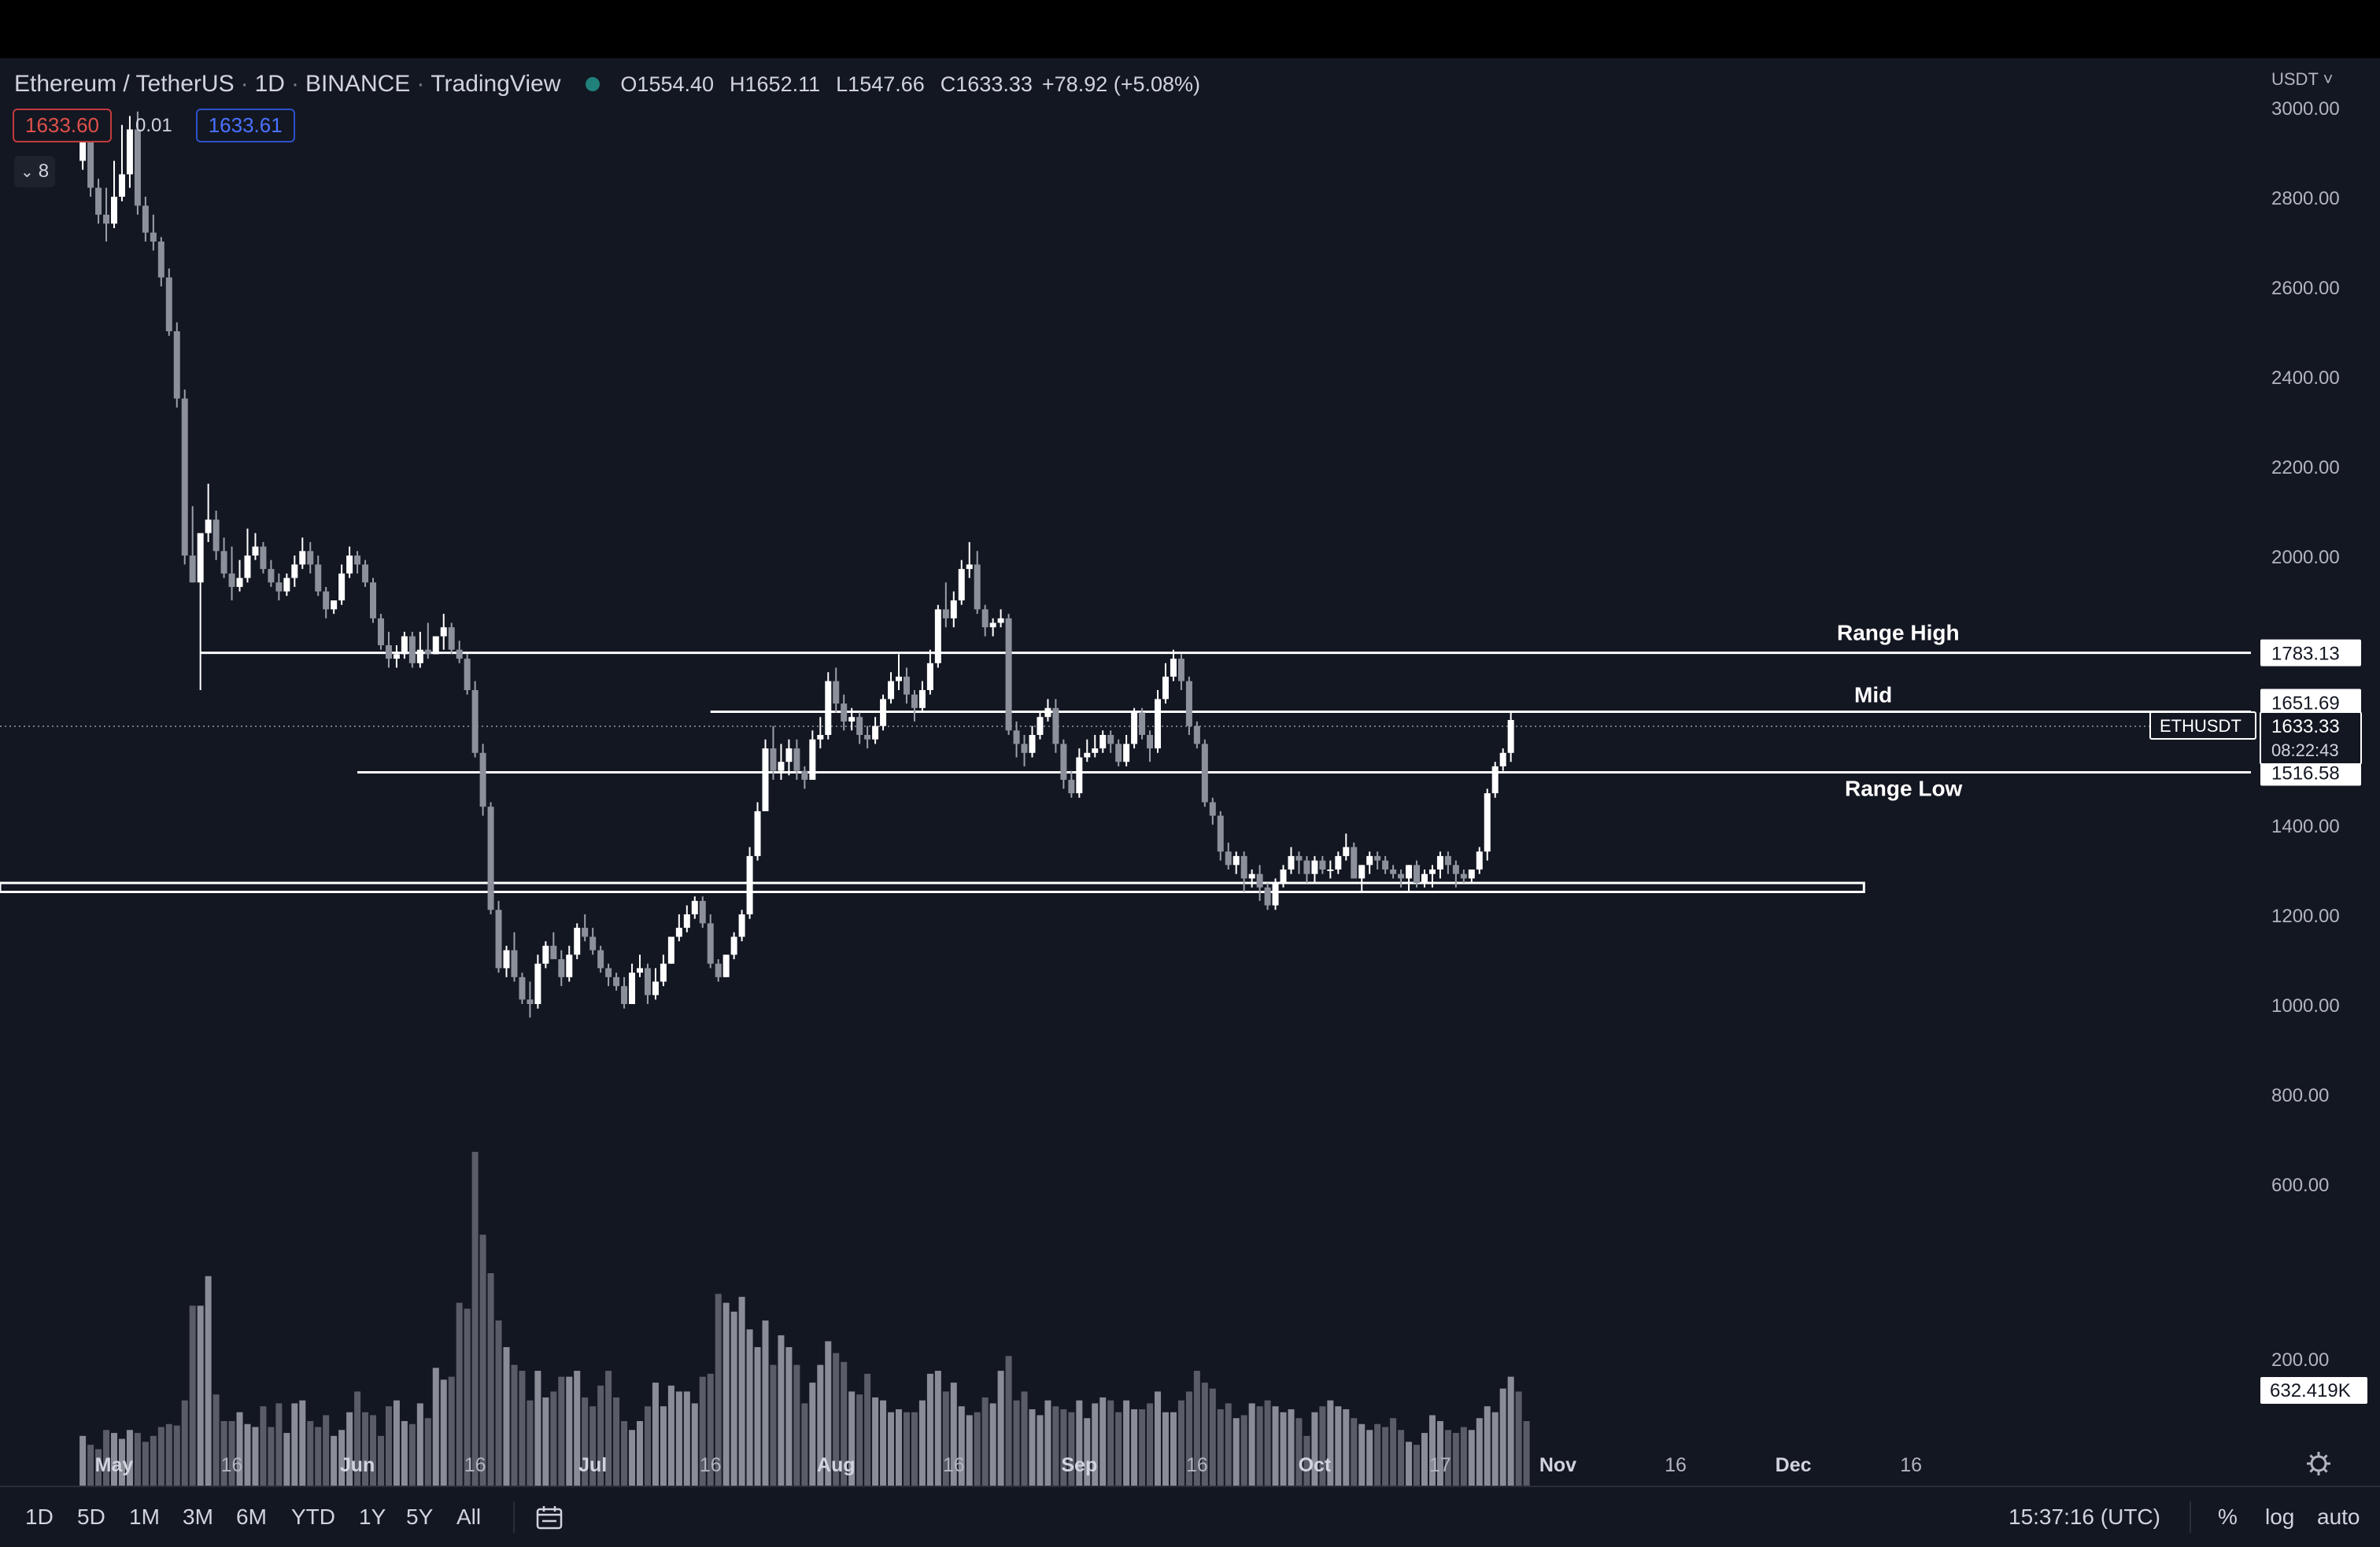 Image resolution: width=2380 pixels, height=1547 pixels. I want to click on utc-clock: 15:37:16 (UTC), so click(2084, 1517).